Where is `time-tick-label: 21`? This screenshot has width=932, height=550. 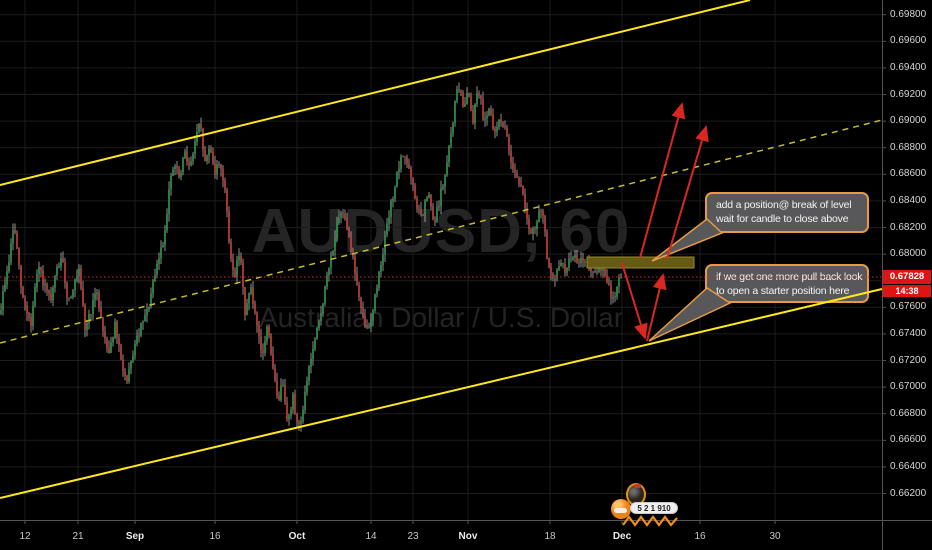 time-tick-label: 21 is located at coordinates (78, 536).